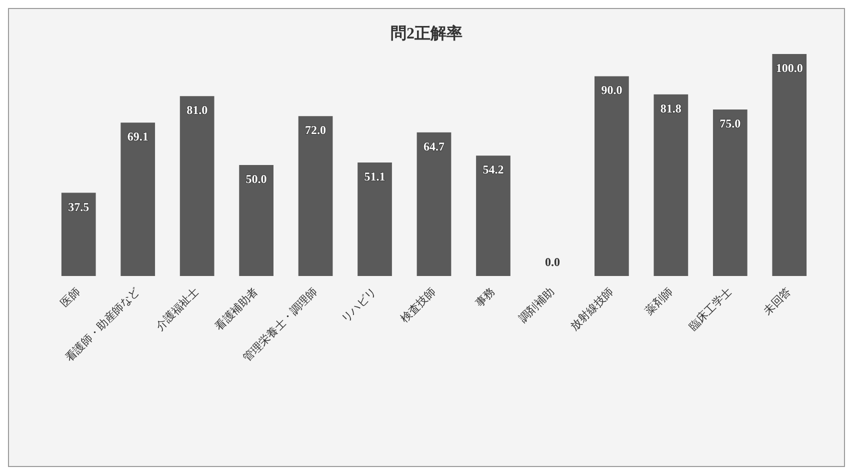  What do you see at coordinates (434, 146) in the screenshot?
I see `data-label: 64.7` at bounding box center [434, 146].